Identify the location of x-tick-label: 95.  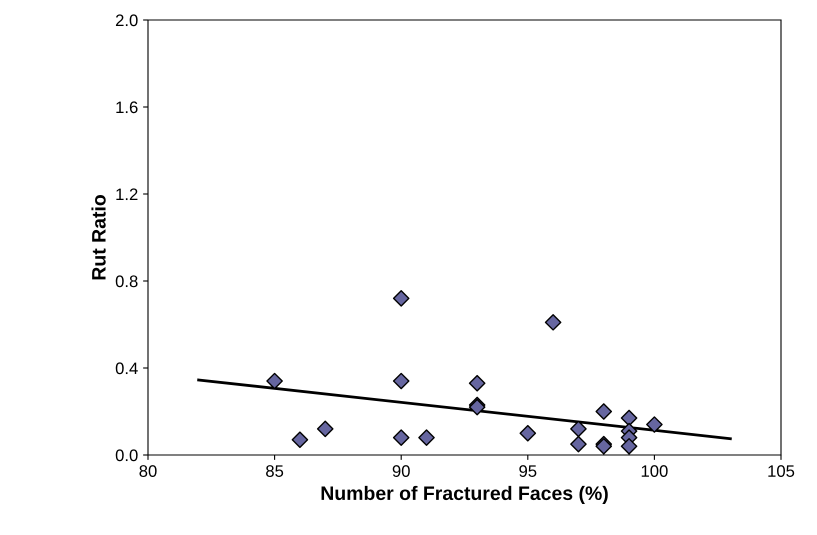
(527, 471).